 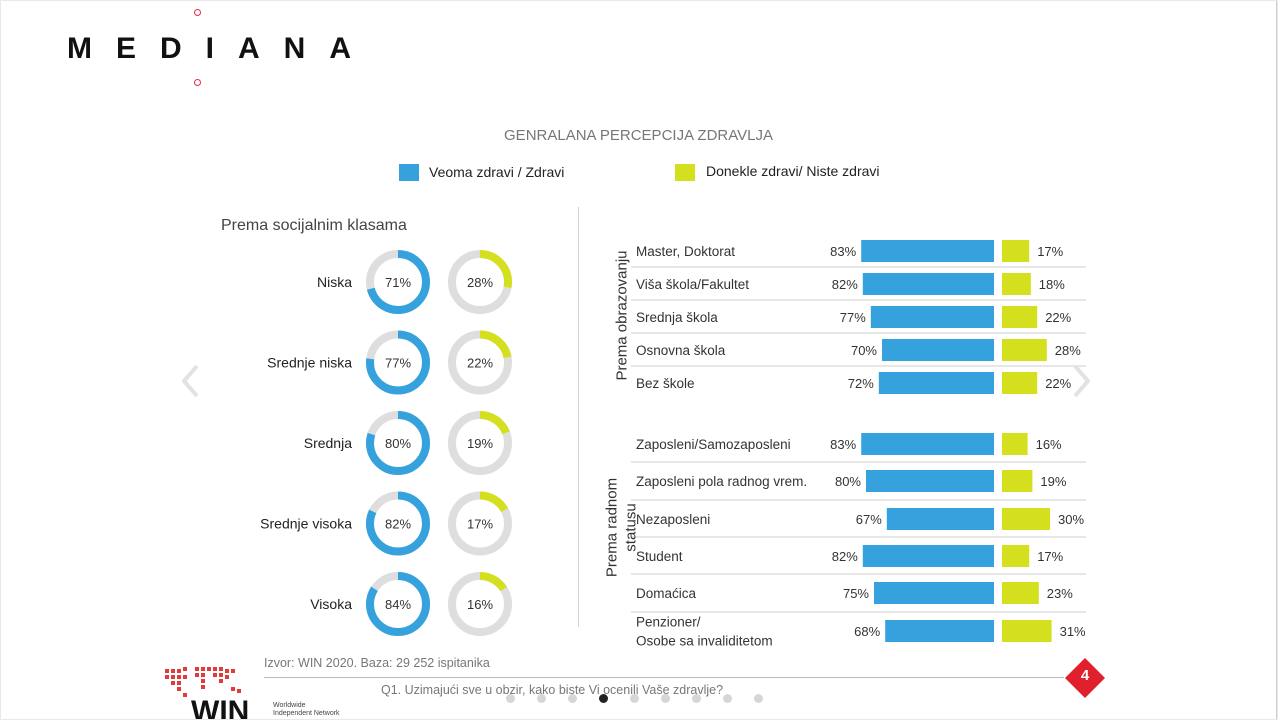 What do you see at coordinates (306, 713) in the screenshot?
I see `win-caption-line2: Independent Network` at bounding box center [306, 713].